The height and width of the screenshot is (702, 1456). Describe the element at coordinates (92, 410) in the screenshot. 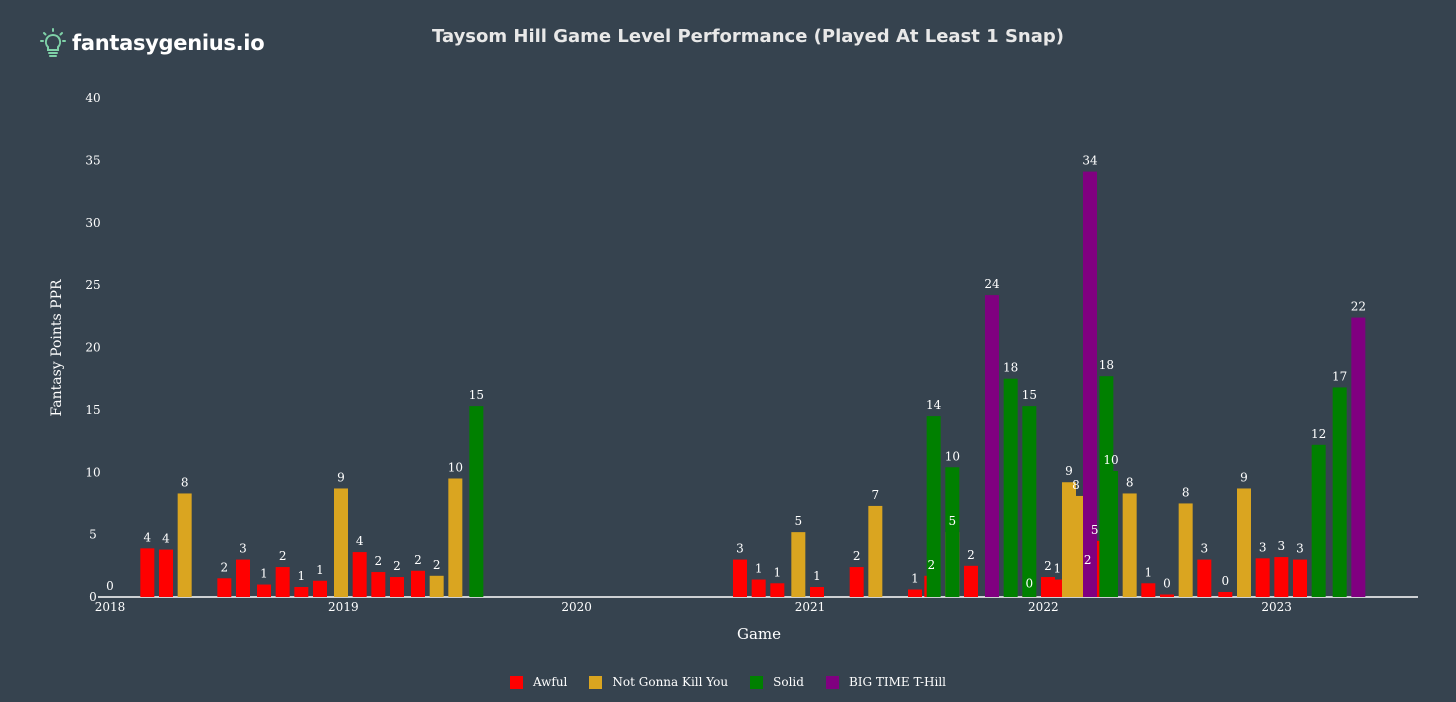

I see `y-tick-label: 15` at that location.